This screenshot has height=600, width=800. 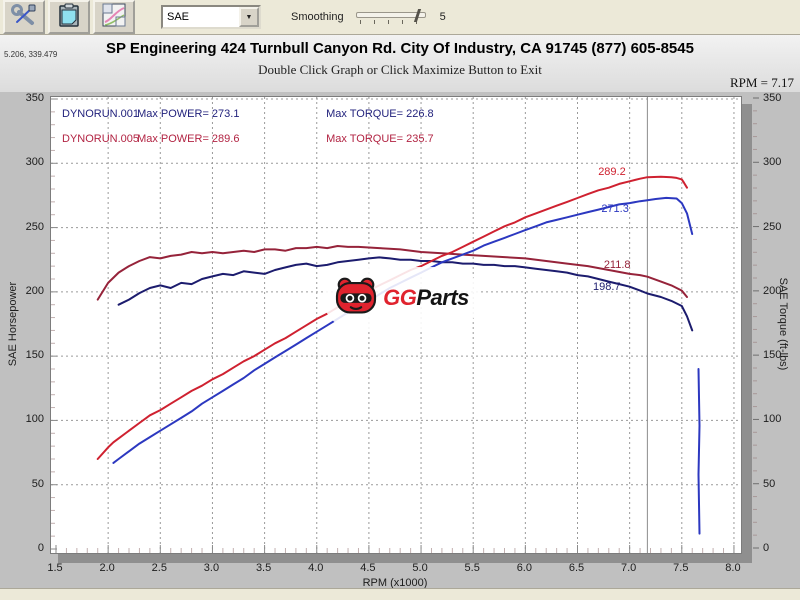 I want to click on tools-button, so click(x=24, y=17).